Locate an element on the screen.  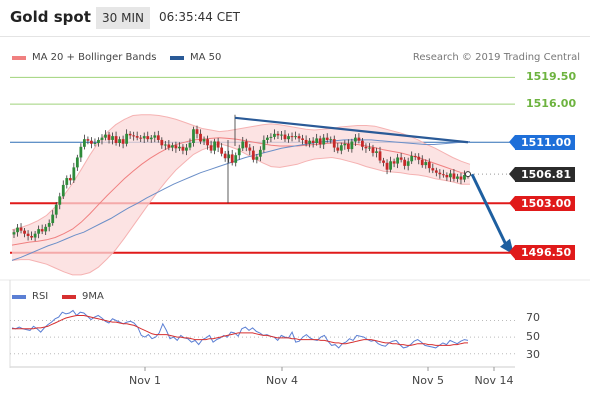
interval-selector: 30 MIN is located at coordinates (123, 18).